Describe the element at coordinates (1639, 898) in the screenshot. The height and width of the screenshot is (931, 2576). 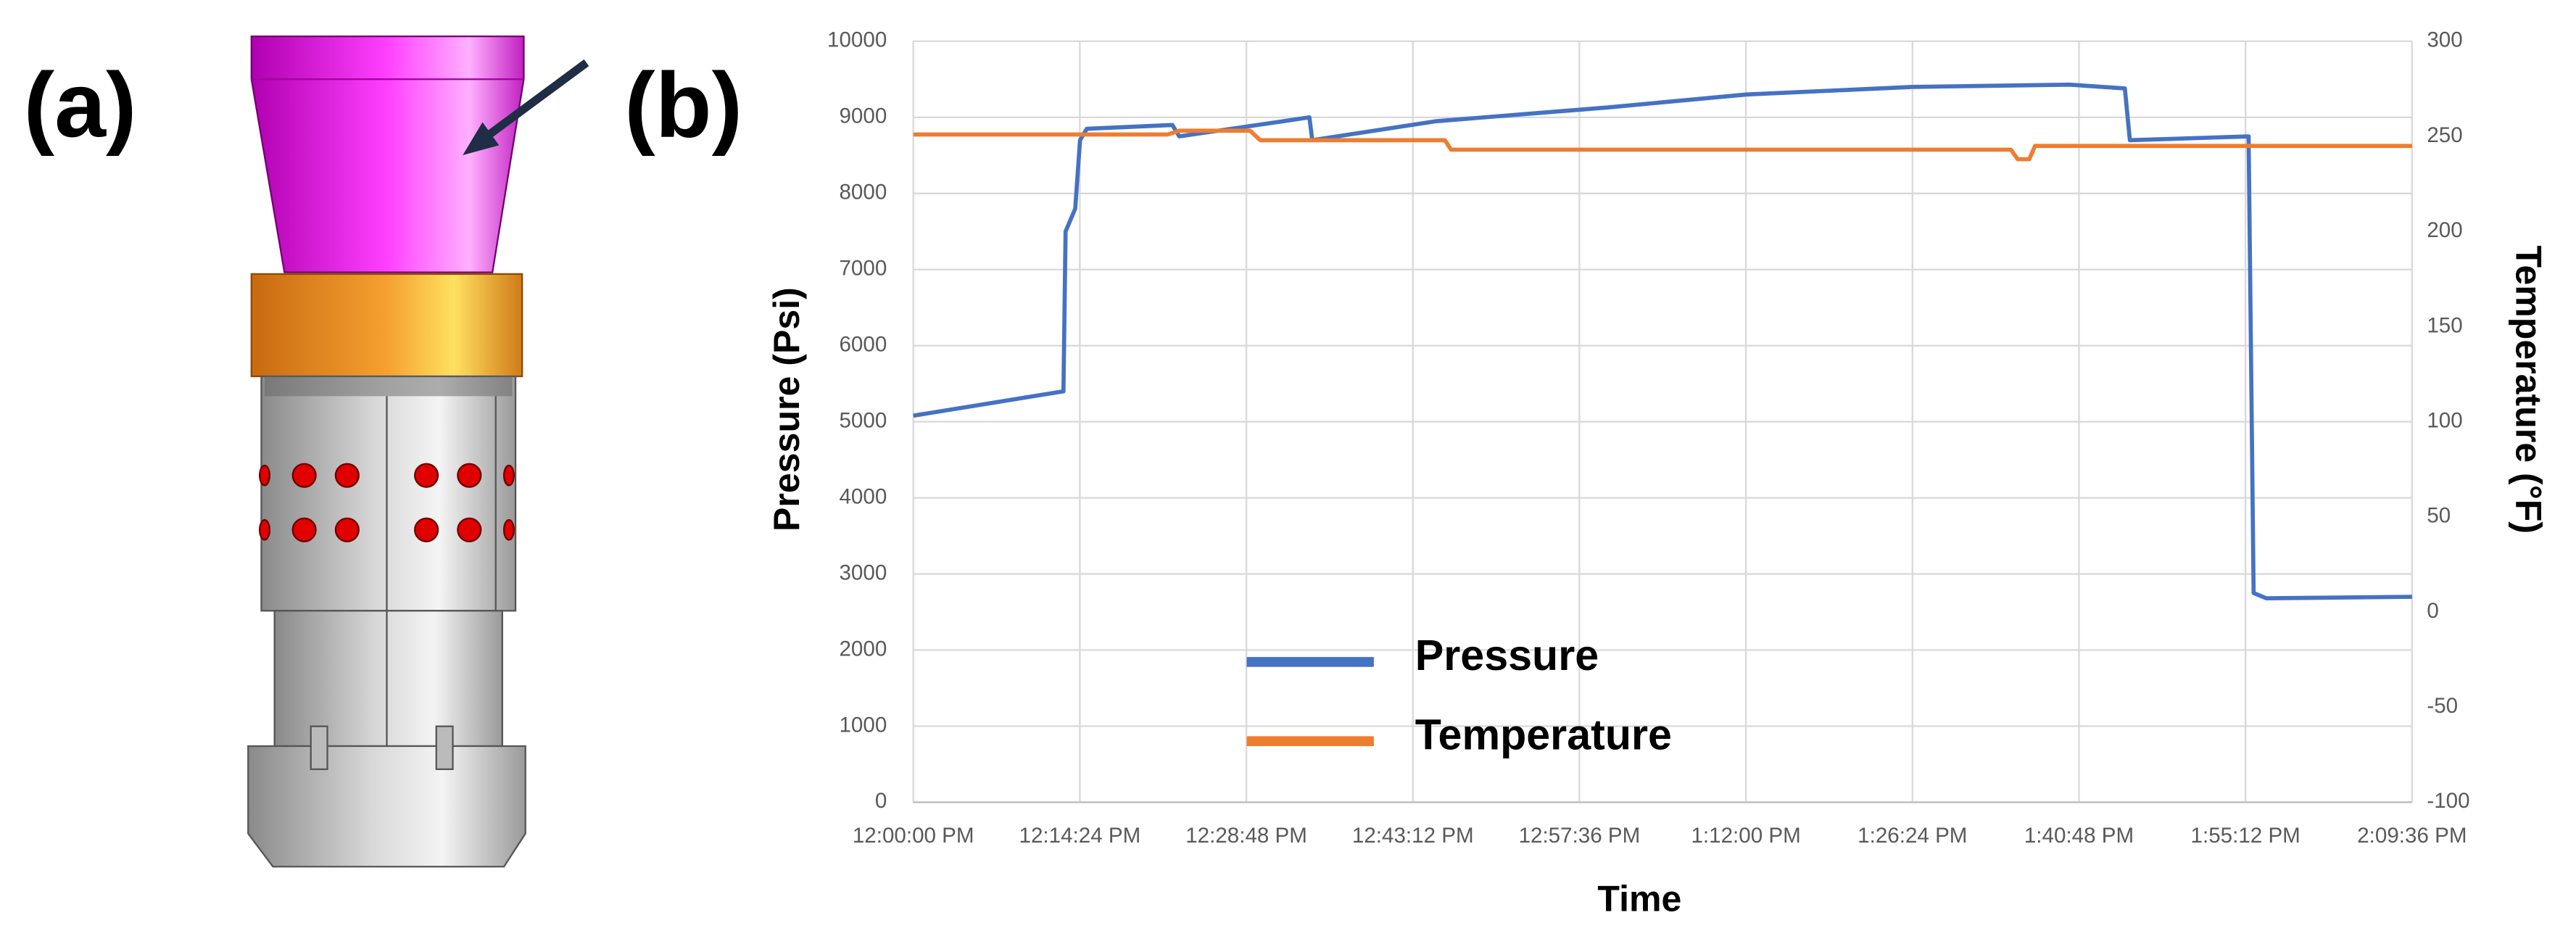
I see `x-axis-title: Time` at that location.